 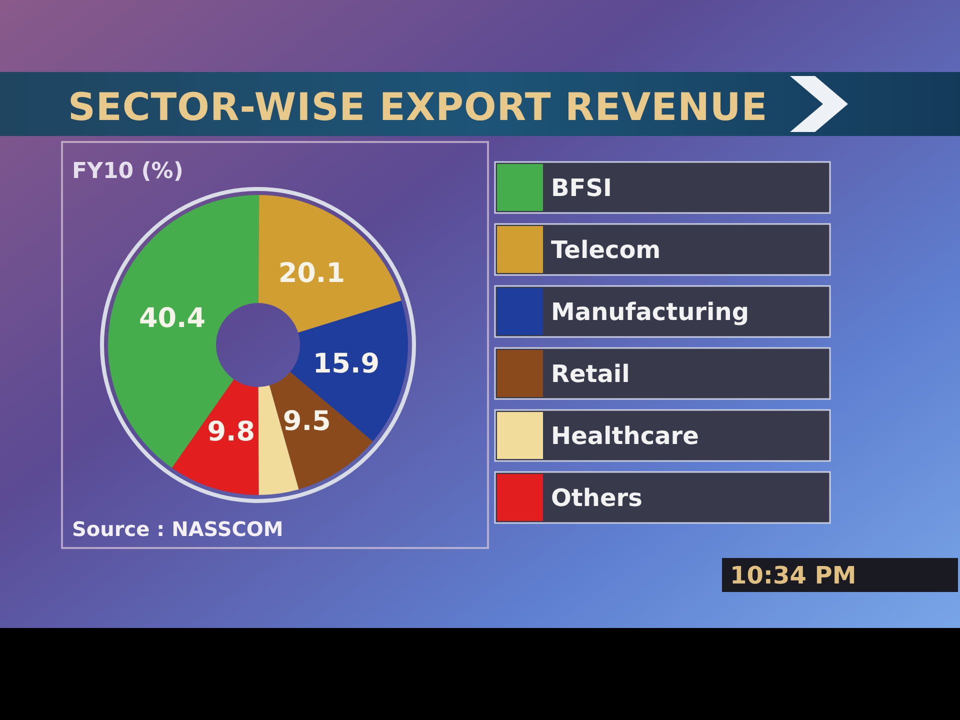 What do you see at coordinates (311, 274) in the screenshot?
I see `data-label: 20.1` at bounding box center [311, 274].